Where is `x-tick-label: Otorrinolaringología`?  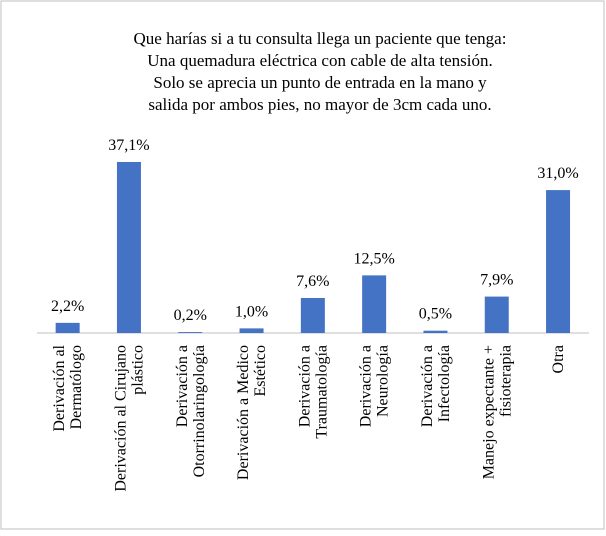 x-tick-label: Otorrinolaringología is located at coordinates (199, 411).